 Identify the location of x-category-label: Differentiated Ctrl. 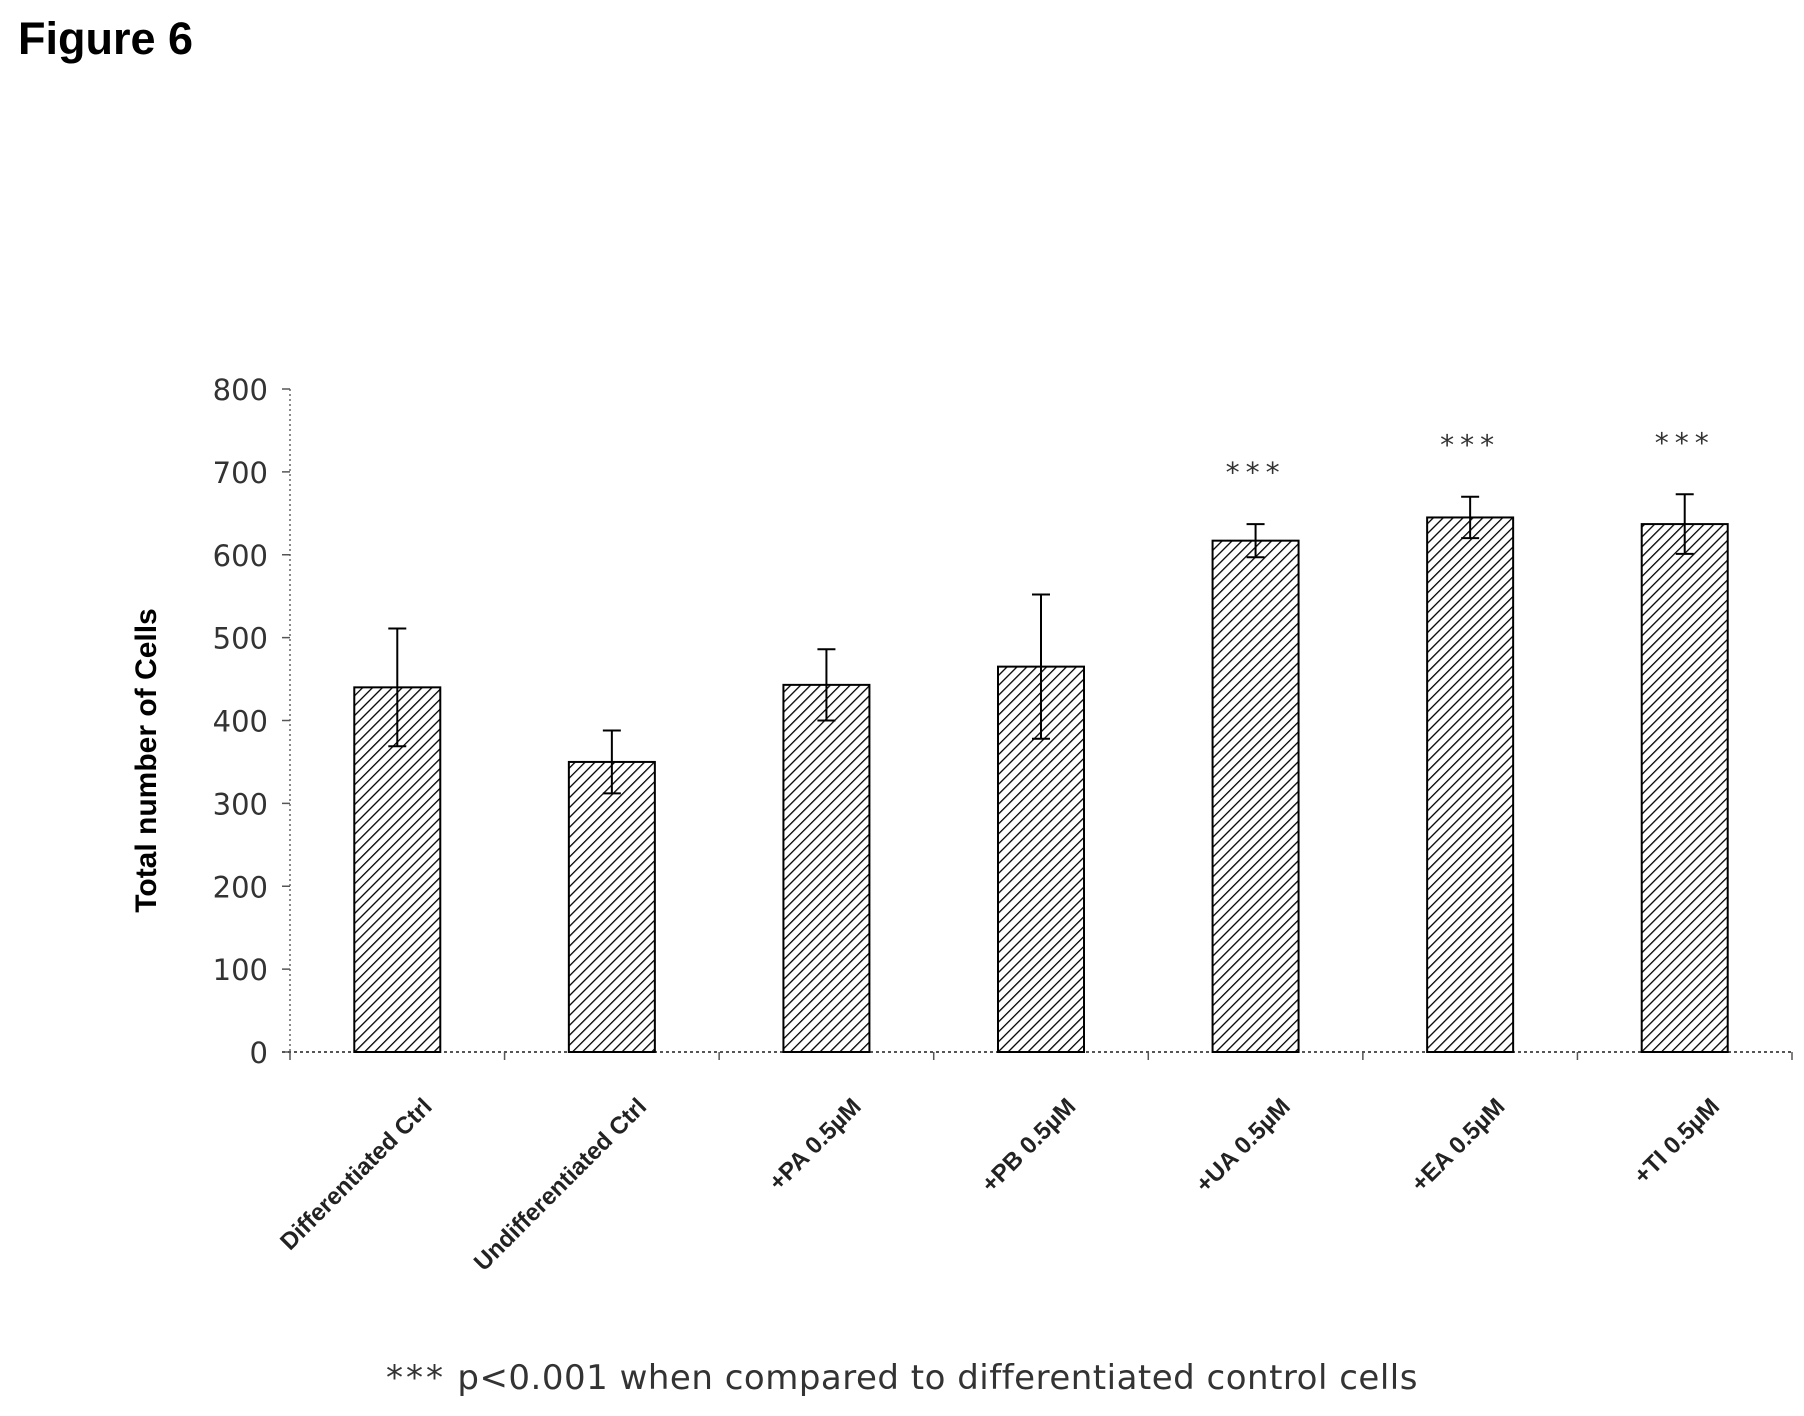
(356, 1174).